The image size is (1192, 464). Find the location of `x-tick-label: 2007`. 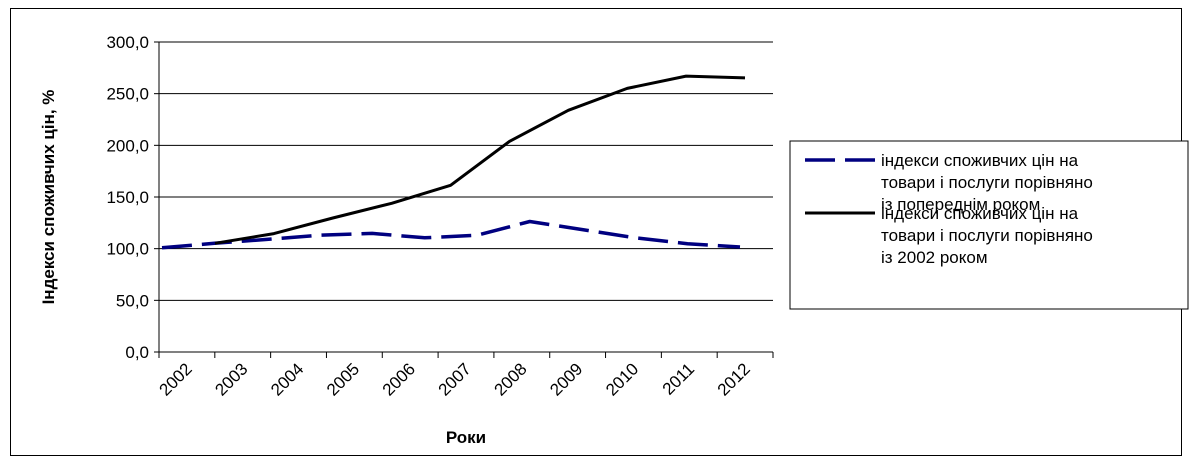

x-tick-label: 2007 is located at coordinates (455, 379).